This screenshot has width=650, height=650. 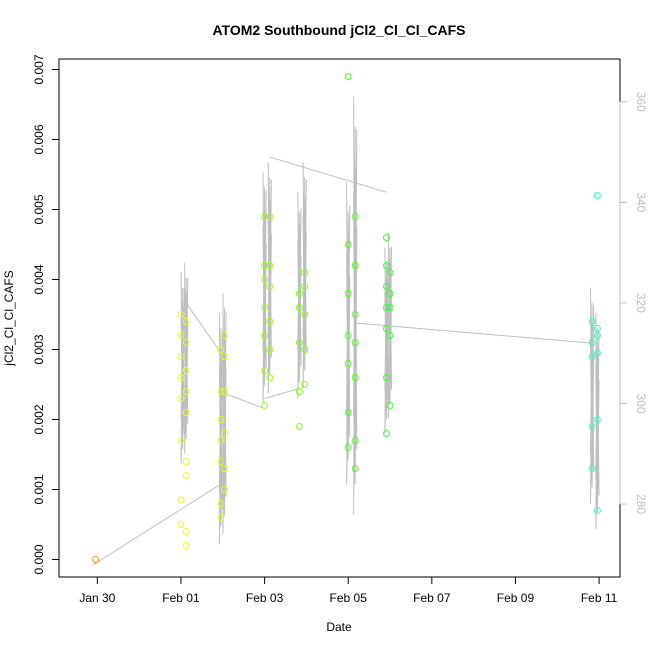 I want to click on x-axis-label: Date, so click(x=339, y=627).